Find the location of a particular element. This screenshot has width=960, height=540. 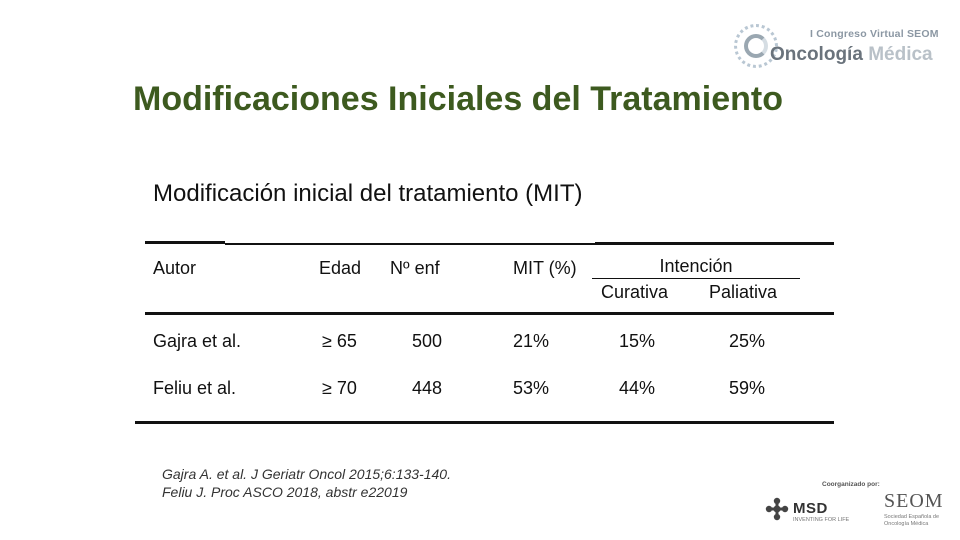

msd-name: MSD is located at coordinates (810, 508).